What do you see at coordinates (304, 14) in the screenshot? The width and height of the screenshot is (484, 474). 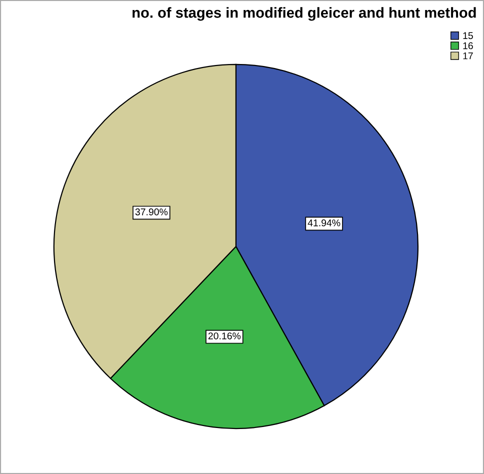 I see `chart-title: no. of stages in modified gleicer and hunt method` at bounding box center [304, 14].